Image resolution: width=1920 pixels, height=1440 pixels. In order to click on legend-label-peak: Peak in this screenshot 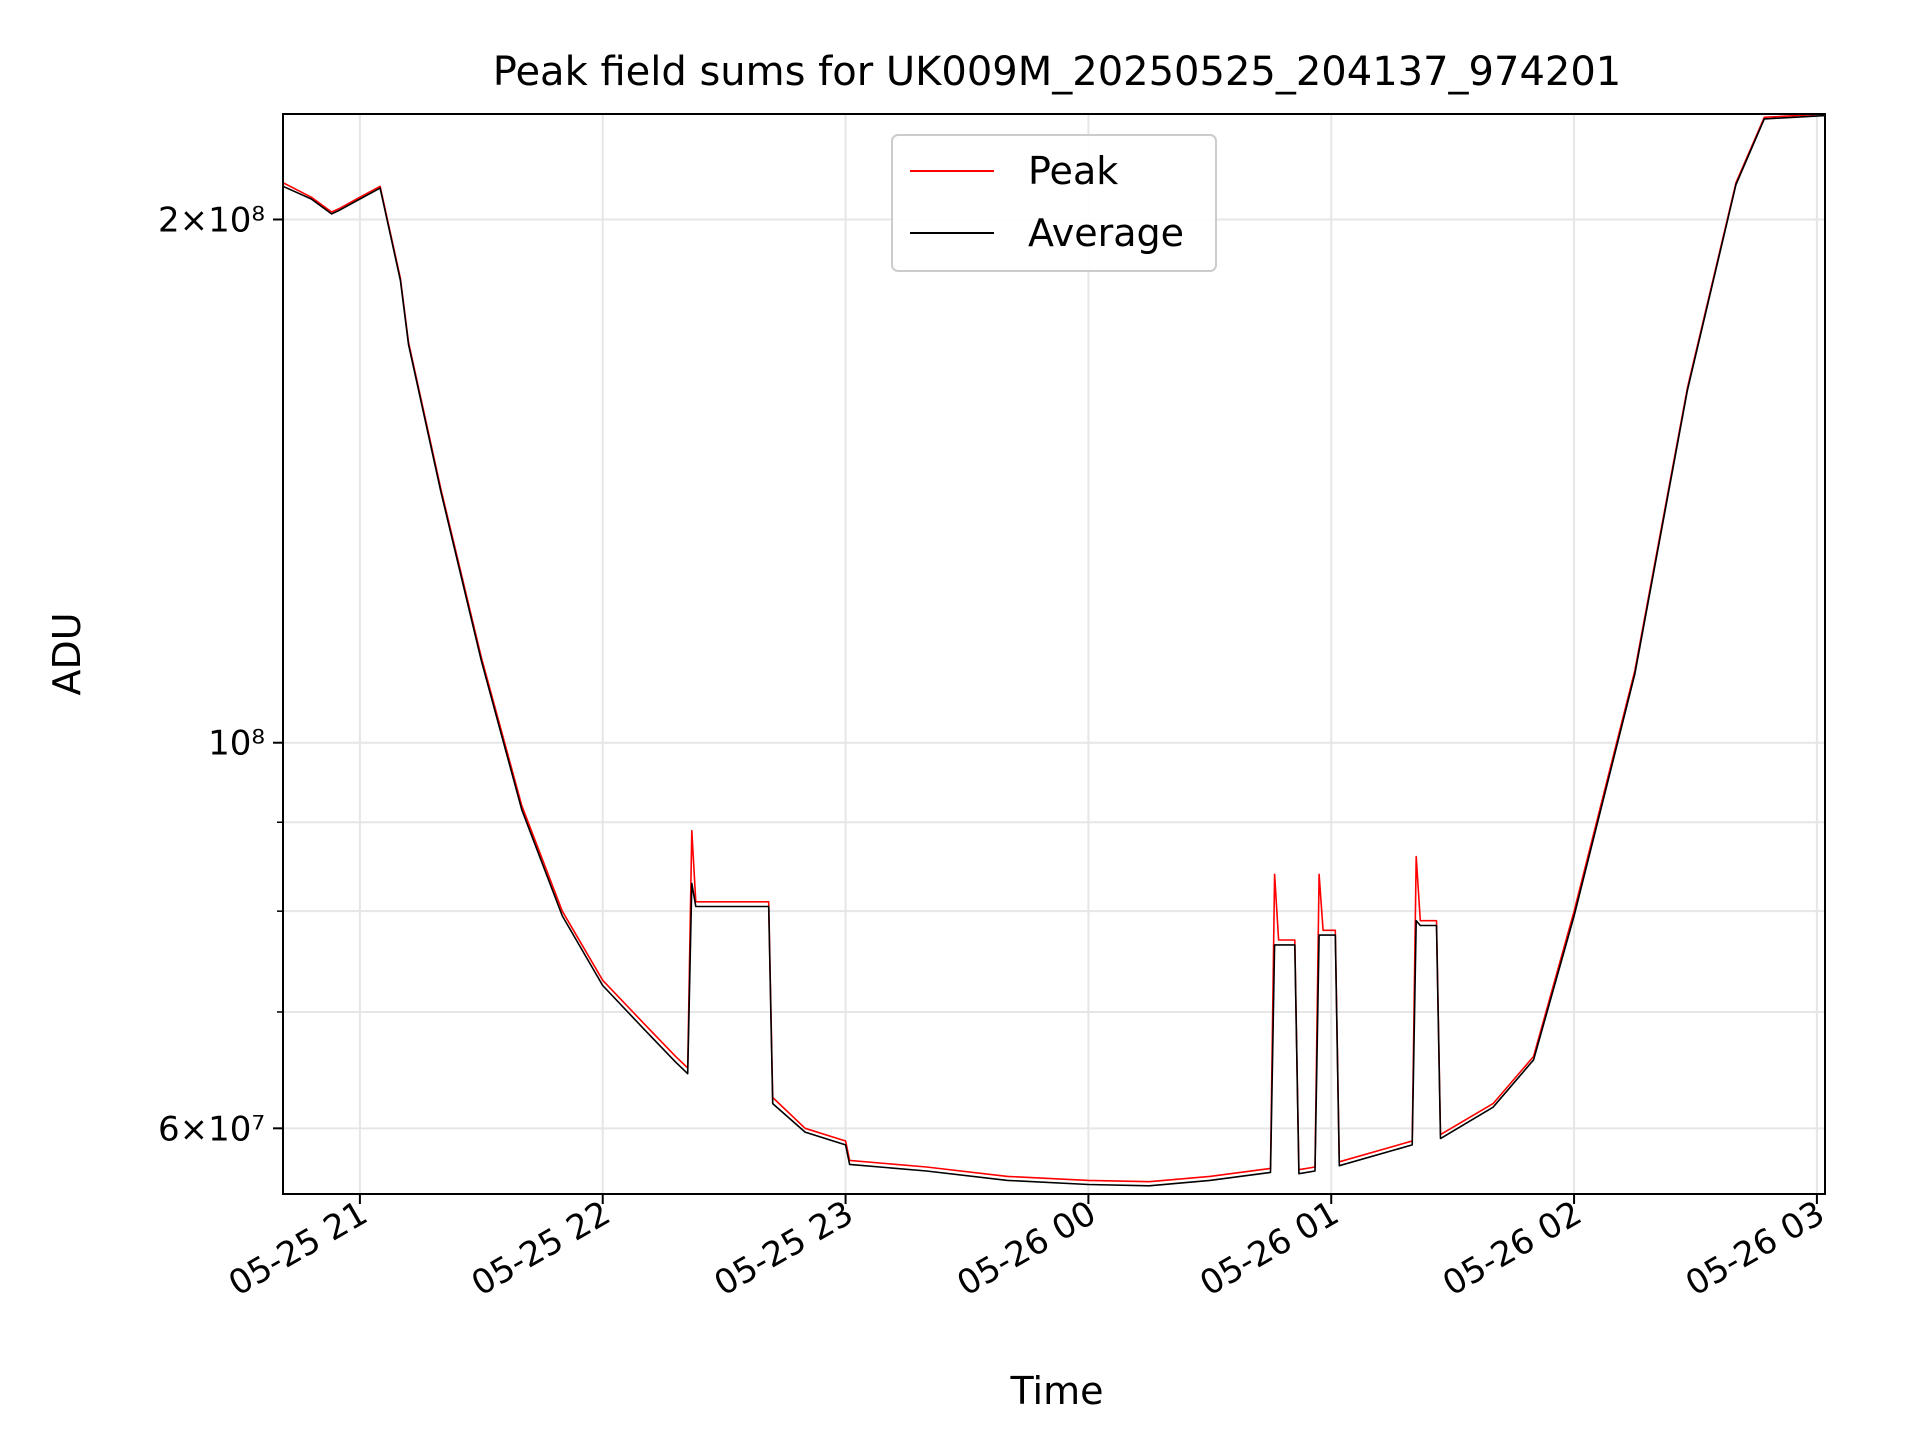, I will do `click(1073, 171)`.